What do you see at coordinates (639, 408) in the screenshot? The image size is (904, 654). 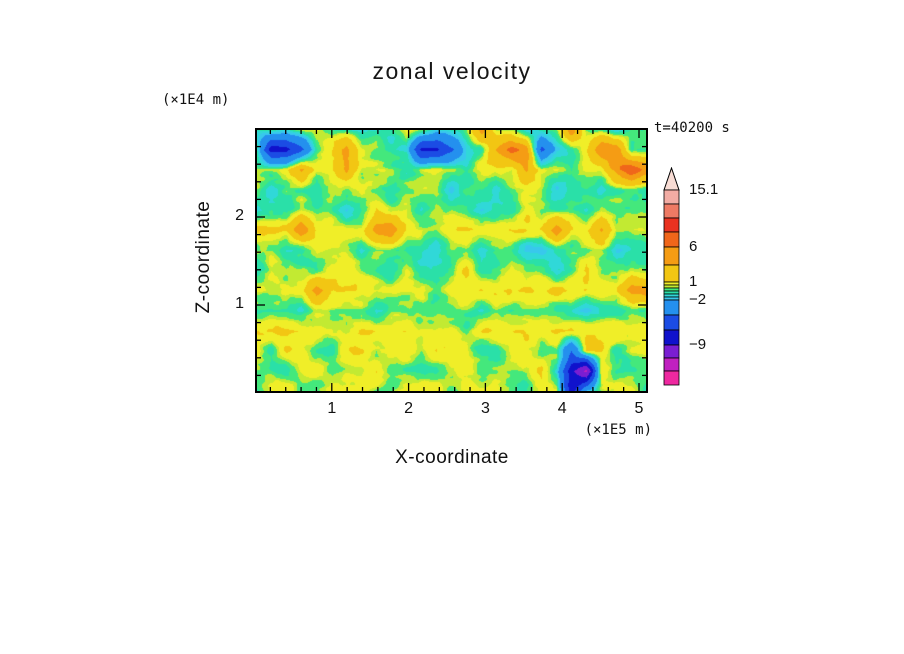 I see `x-tick-label: 5` at bounding box center [639, 408].